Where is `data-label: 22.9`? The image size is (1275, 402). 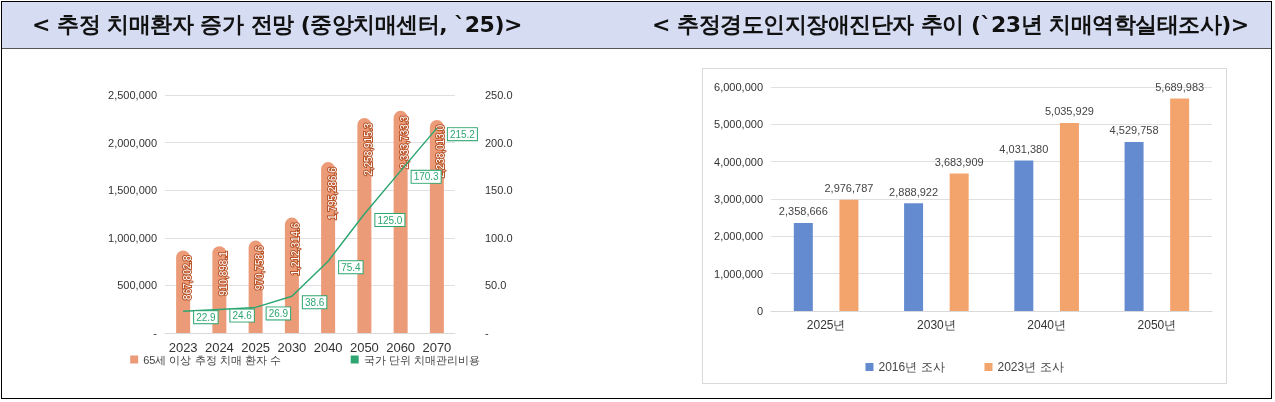
data-label: 22.9 is located at coordinates (206, 317).